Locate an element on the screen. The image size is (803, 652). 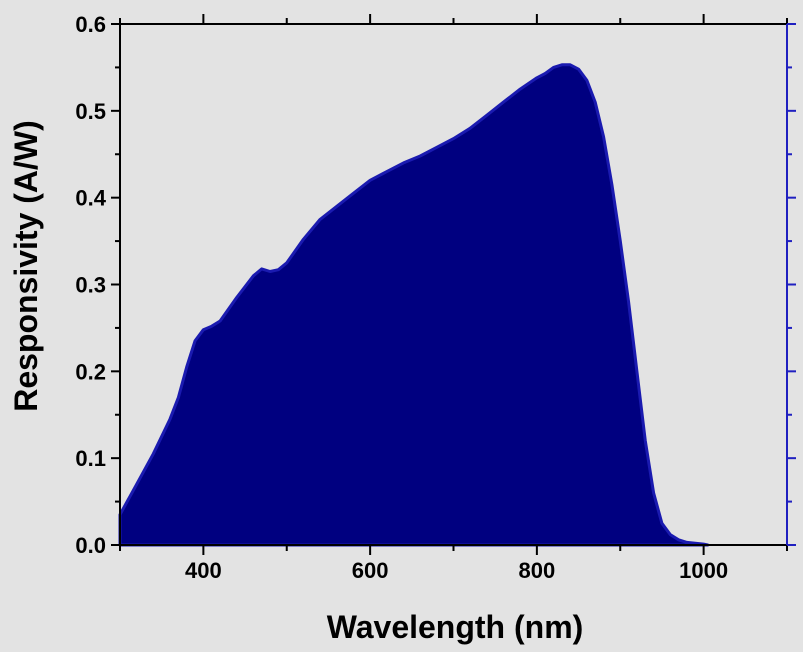
x-tick-label: 1000 is located at coordinates (703, 570).